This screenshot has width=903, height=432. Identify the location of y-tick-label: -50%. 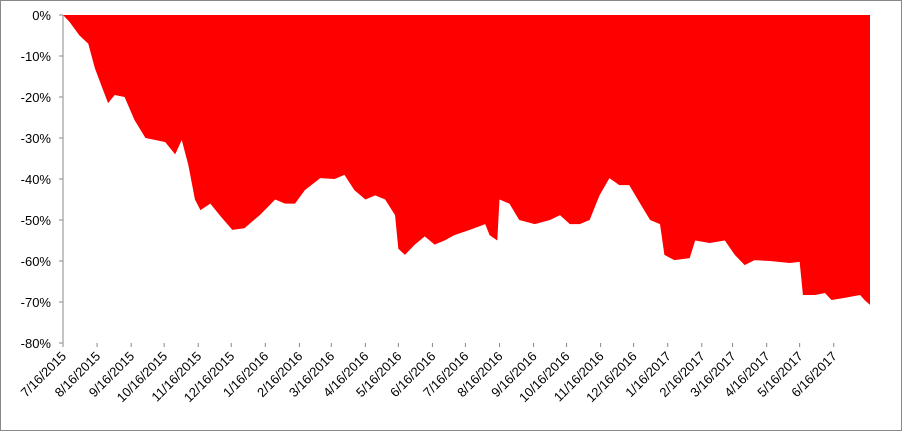
(36, 220).